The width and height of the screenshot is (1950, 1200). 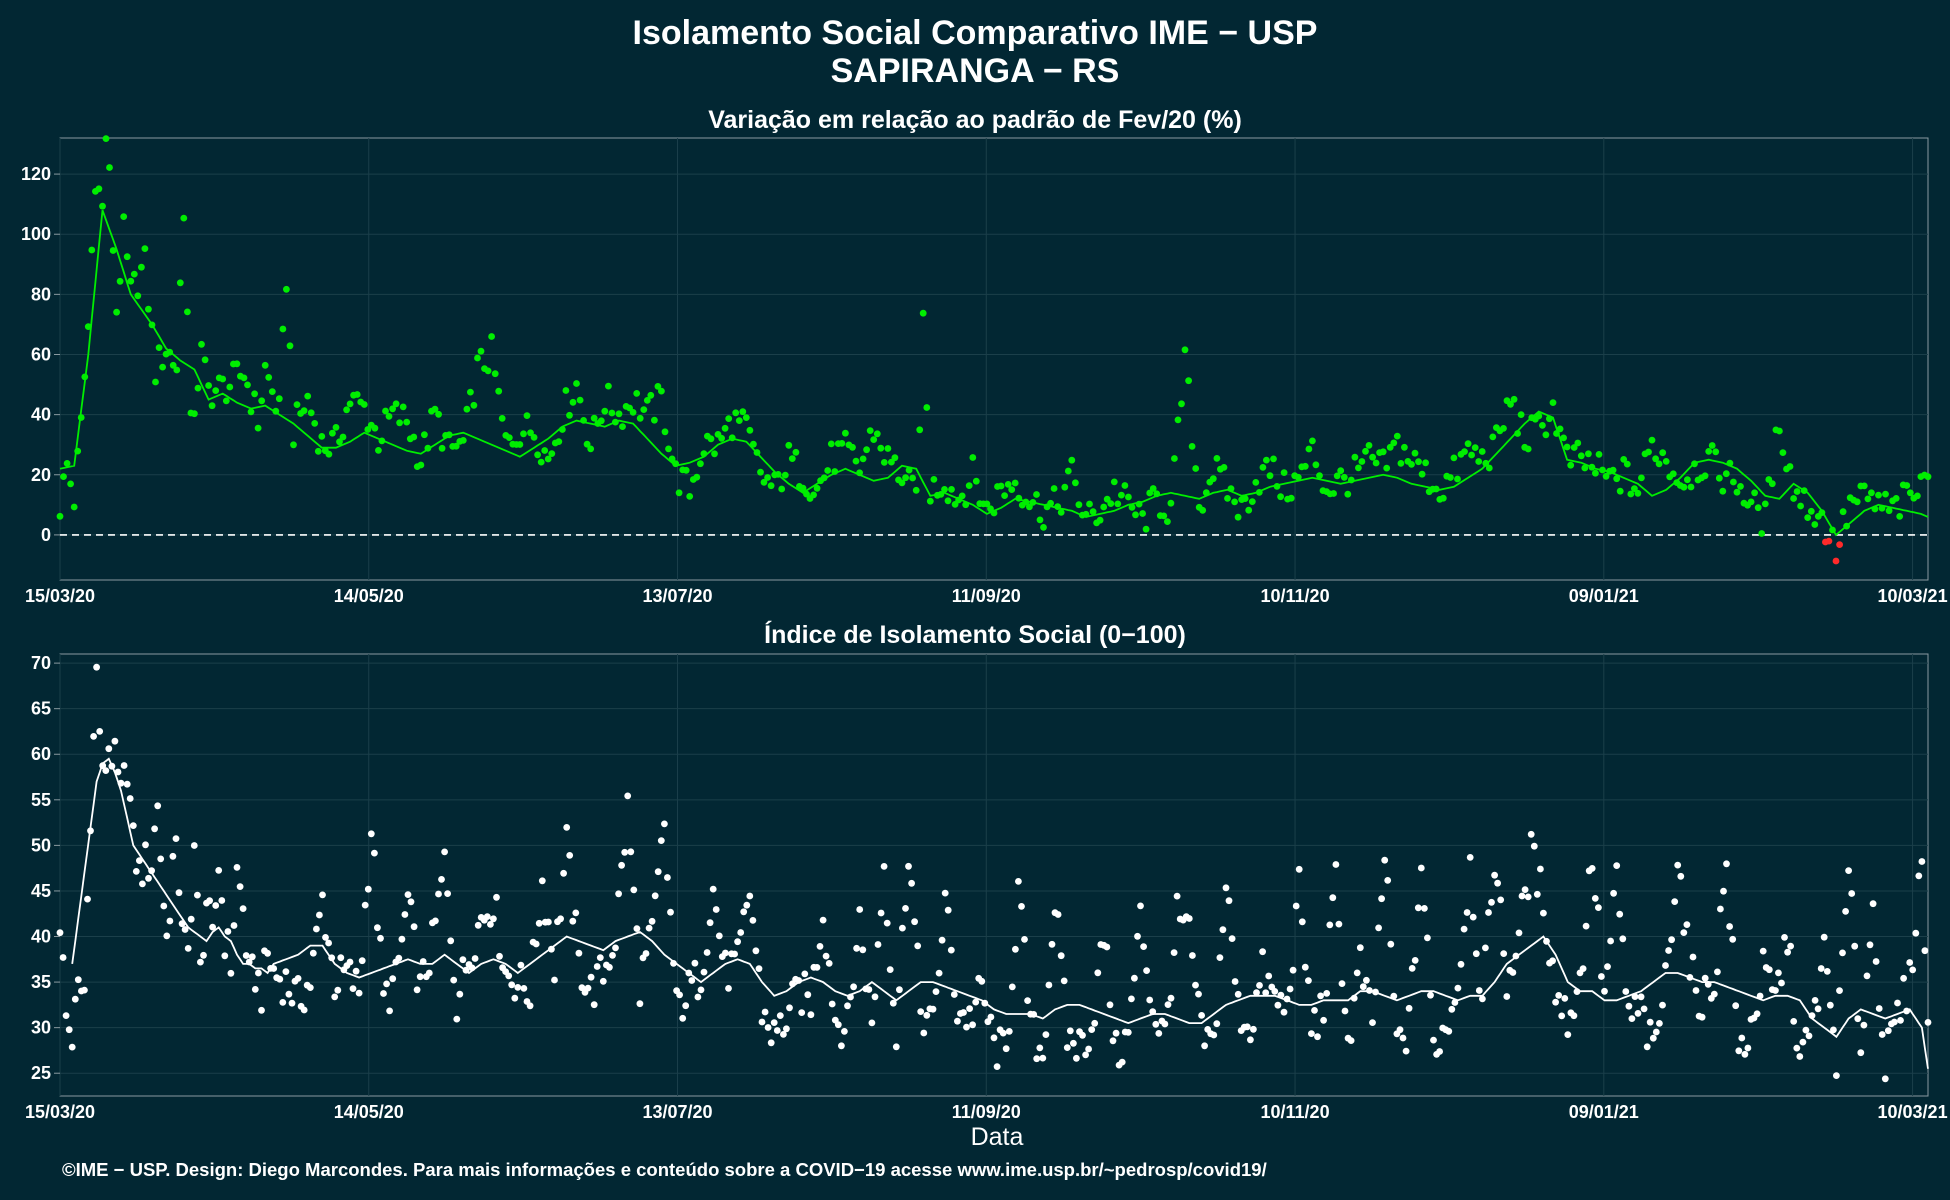 I want to click on chart-title-line2: SAPIRANGA − RS, so click(x=975, y=71).